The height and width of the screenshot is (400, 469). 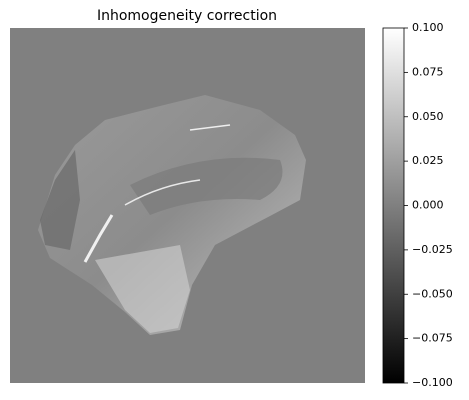 What do you see at coordinates (393, 205) in the screenshot?
I see `colorbar` at bounding box center [393, 205].